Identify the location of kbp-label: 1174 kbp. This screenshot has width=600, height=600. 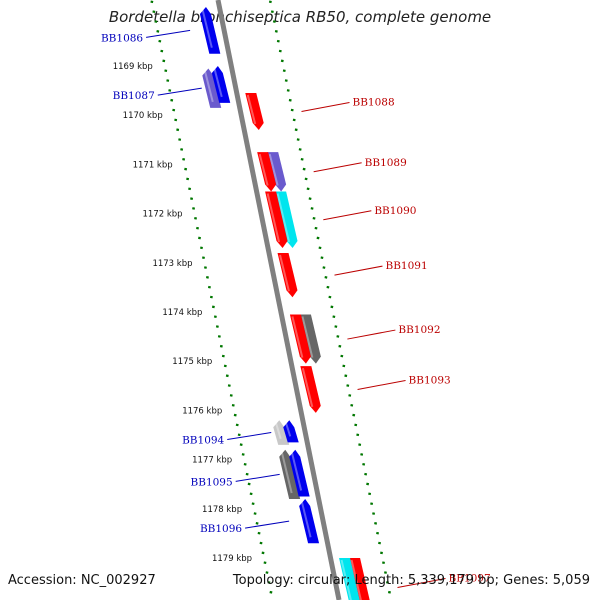
(182, 313).